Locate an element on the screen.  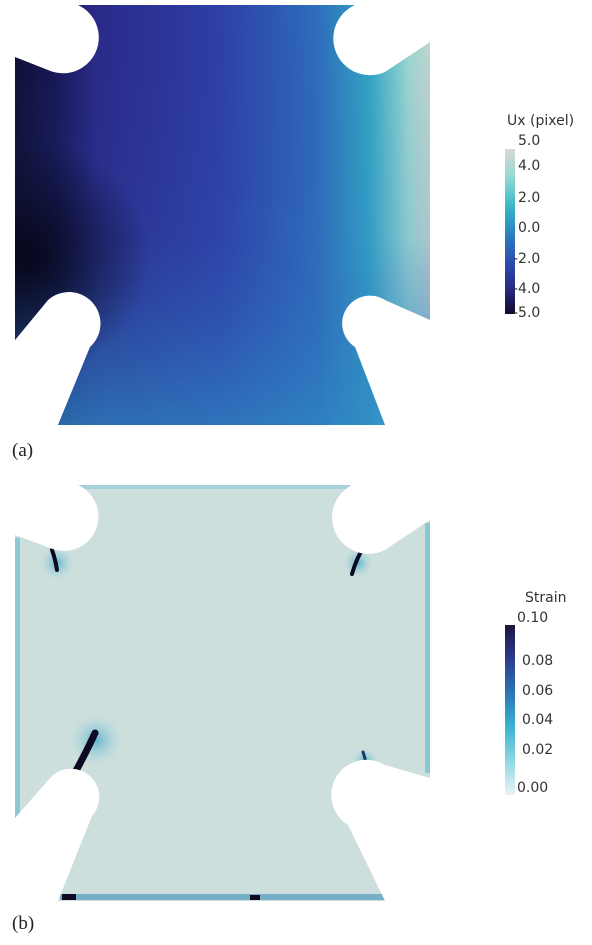
colorbar-strain: Strain 0.10 0.08 0.06 0.04 0.02 0.00 is located at coordinates (542, 697).